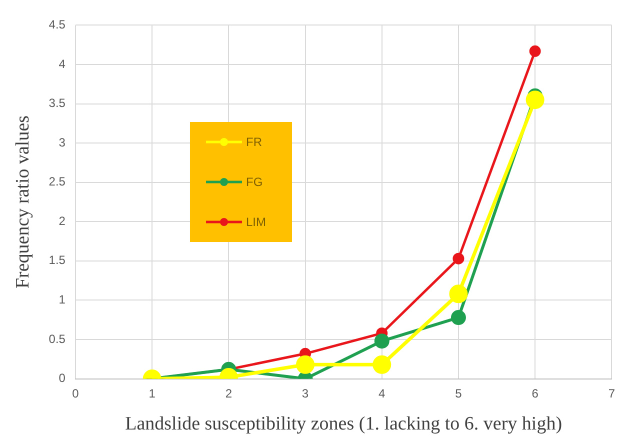 Image resolution: width=631 pixels, height=448 pixels. I want to click on x-tick-label: 2, so click(228, 393).